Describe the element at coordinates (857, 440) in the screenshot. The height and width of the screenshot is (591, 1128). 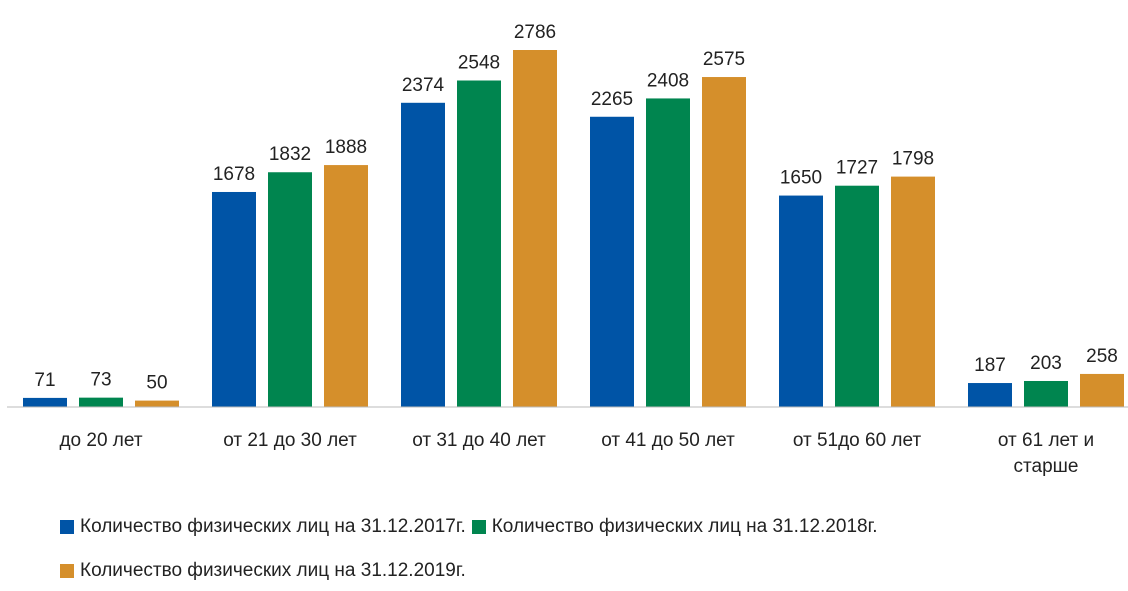
I see `x-tick-label: от 51до 60 лет` at that location.